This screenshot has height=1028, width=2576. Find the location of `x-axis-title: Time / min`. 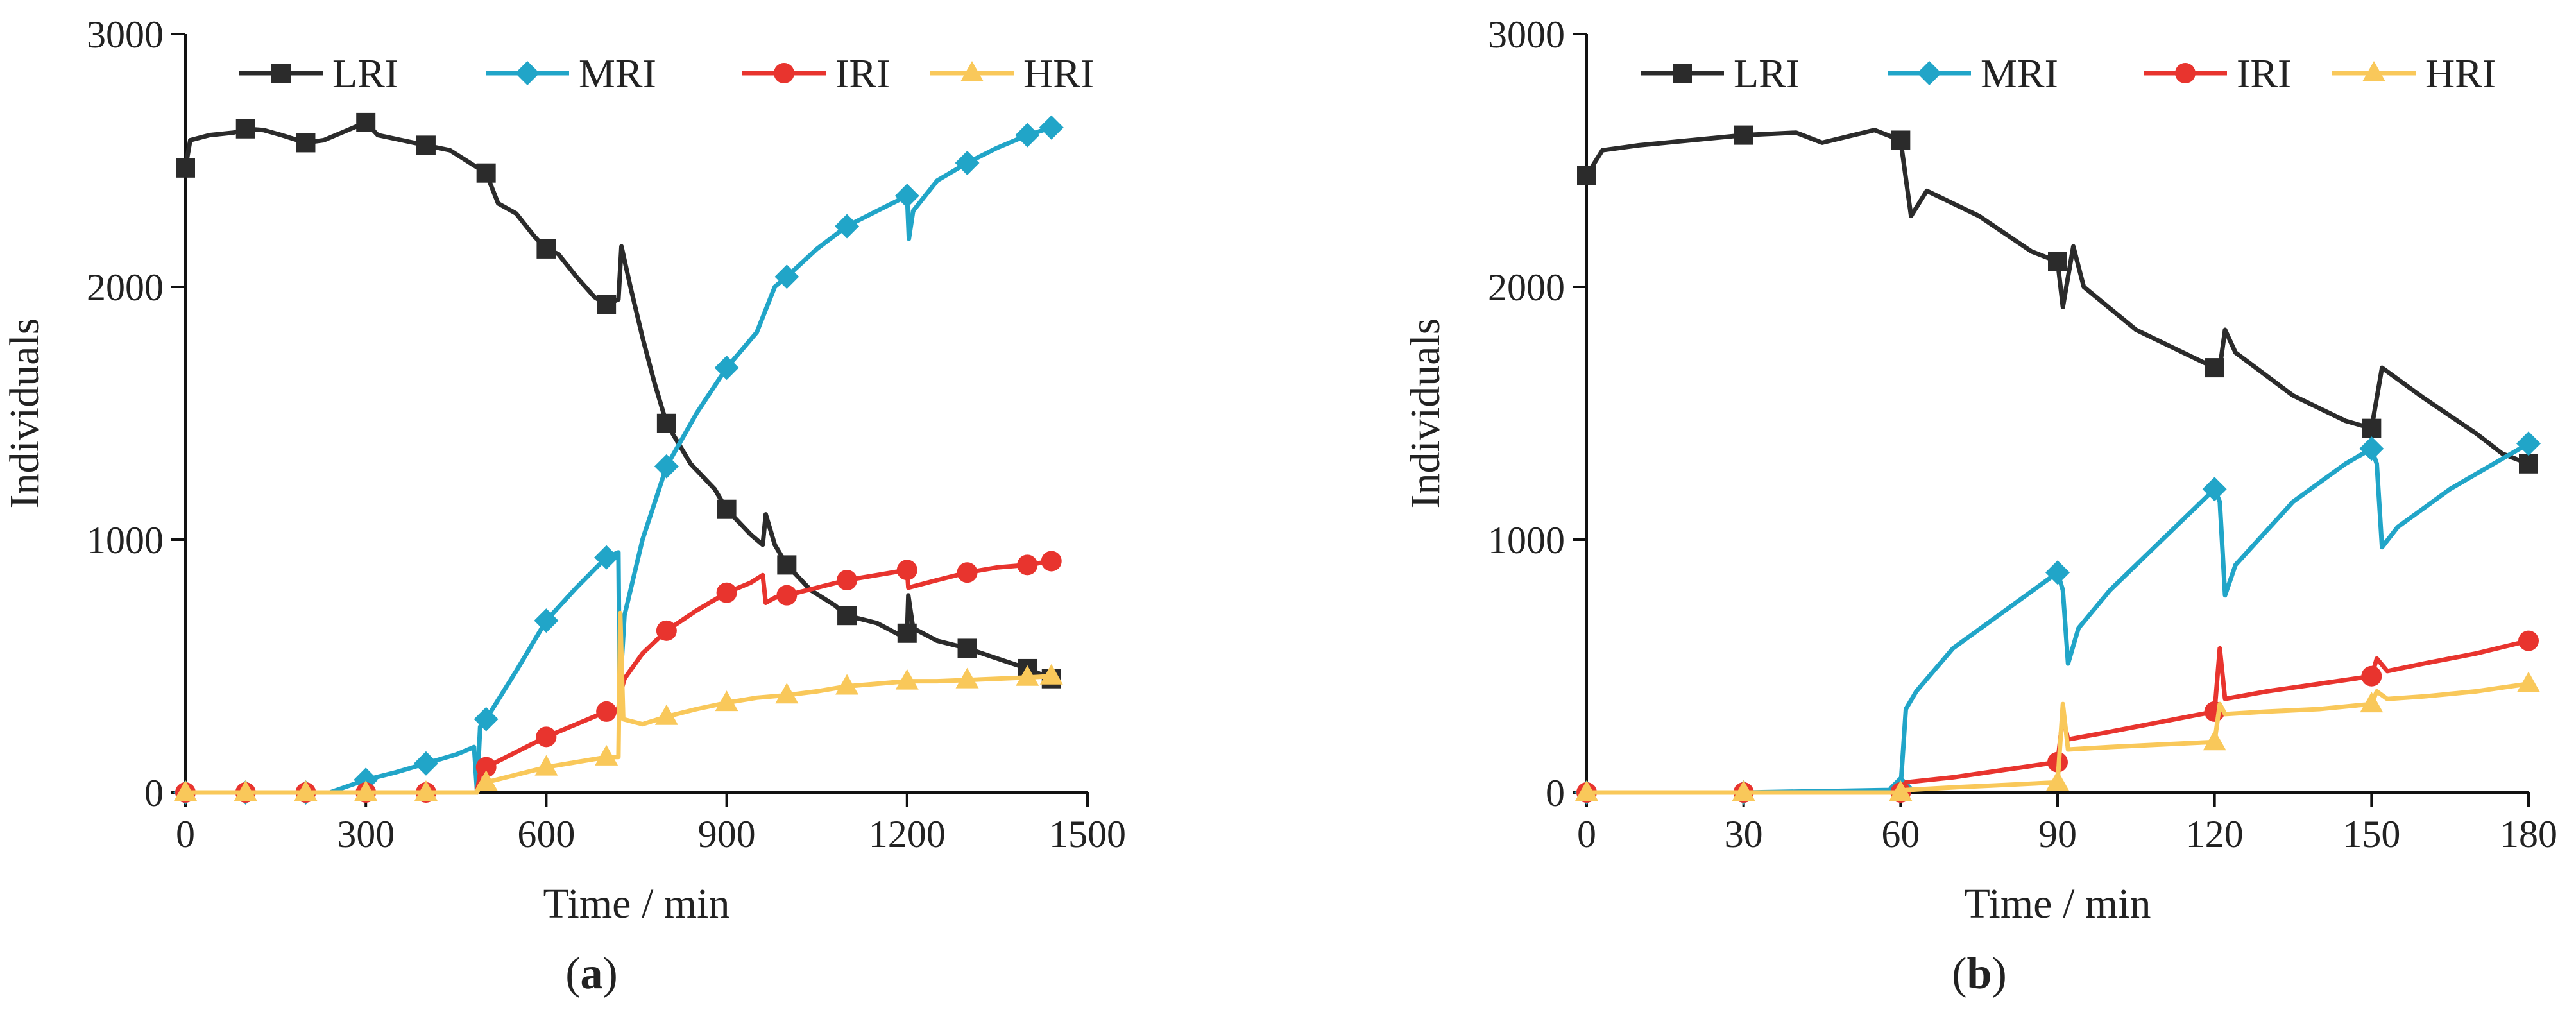

x-axis-title: Time / min is located at coordinates (636, 903).